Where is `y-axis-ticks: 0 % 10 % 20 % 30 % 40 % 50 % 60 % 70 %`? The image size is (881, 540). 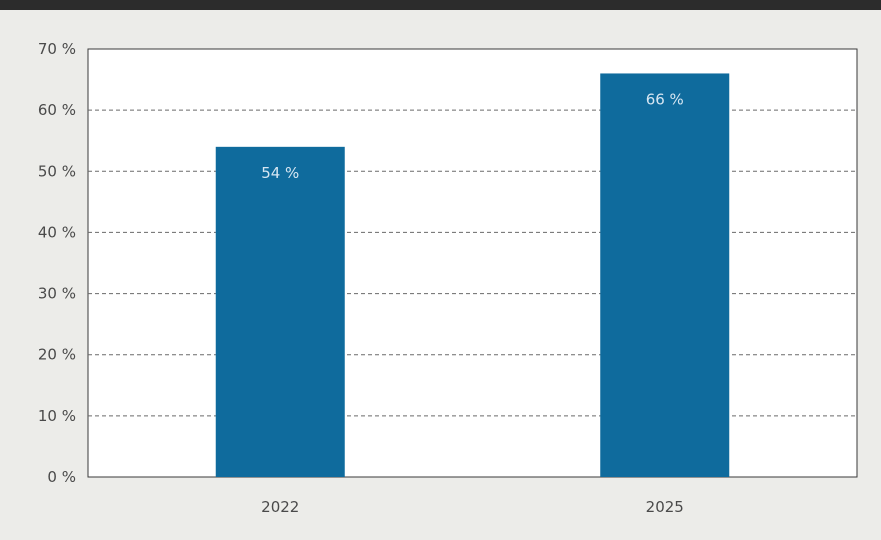 y-axis-ticks: 0 % 10 % 20 % 30 % 40 % 50 % 60 % 70 % is located at coordinates (57, 263).